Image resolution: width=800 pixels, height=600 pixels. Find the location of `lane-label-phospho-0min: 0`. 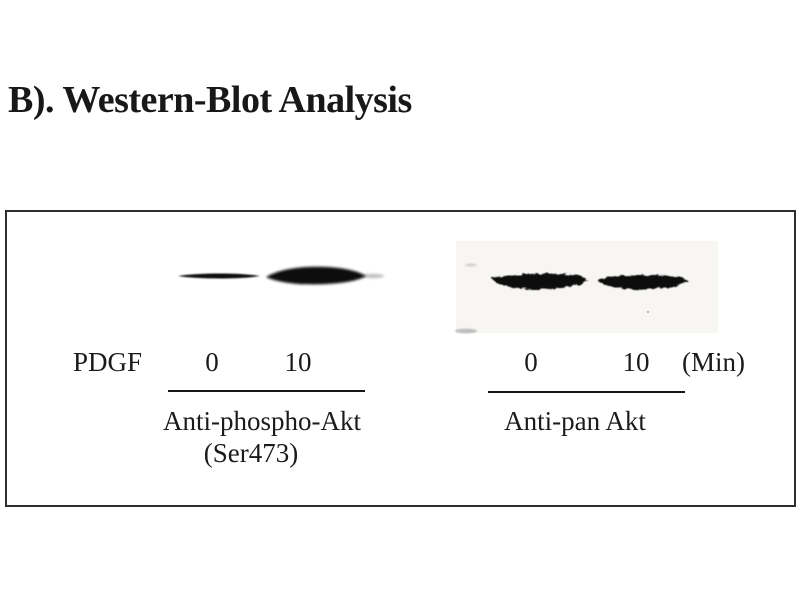

lane-label-phospho-0min: 0 is located at coordinates (212, 362).